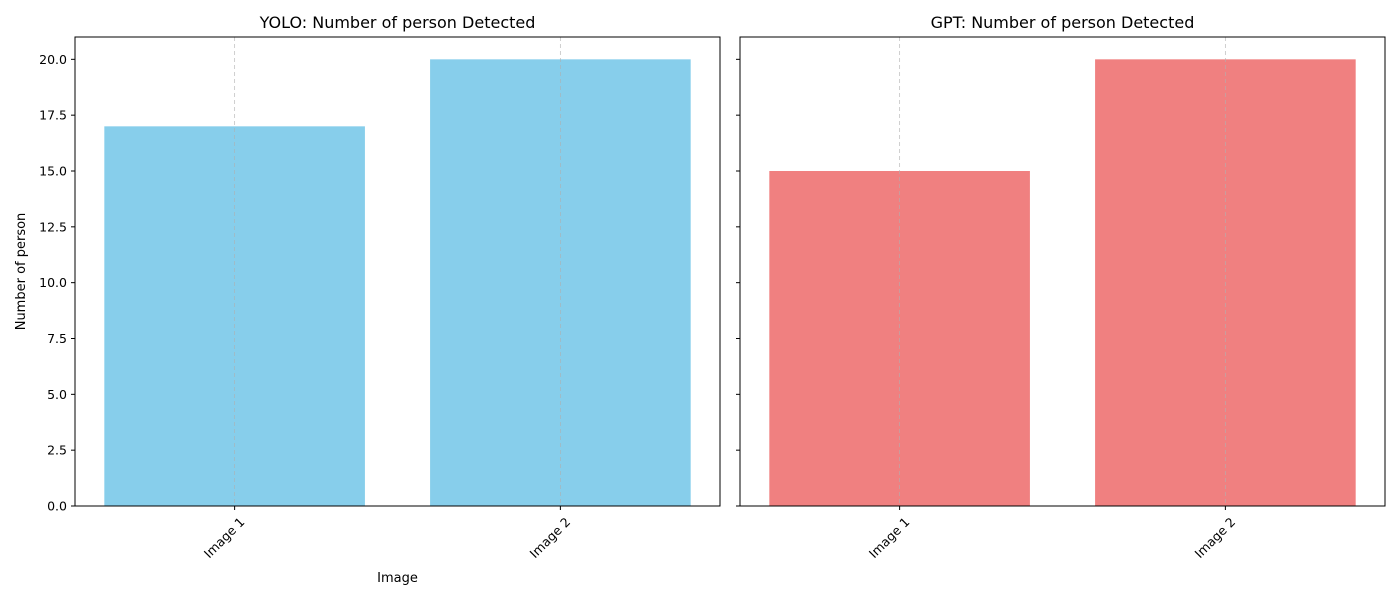 The height and width of the screenshot is (600, 1400). Describe the element at coordinates (57, 394) in the screenshot. I see `y-tick-label: 5.0` at that location.